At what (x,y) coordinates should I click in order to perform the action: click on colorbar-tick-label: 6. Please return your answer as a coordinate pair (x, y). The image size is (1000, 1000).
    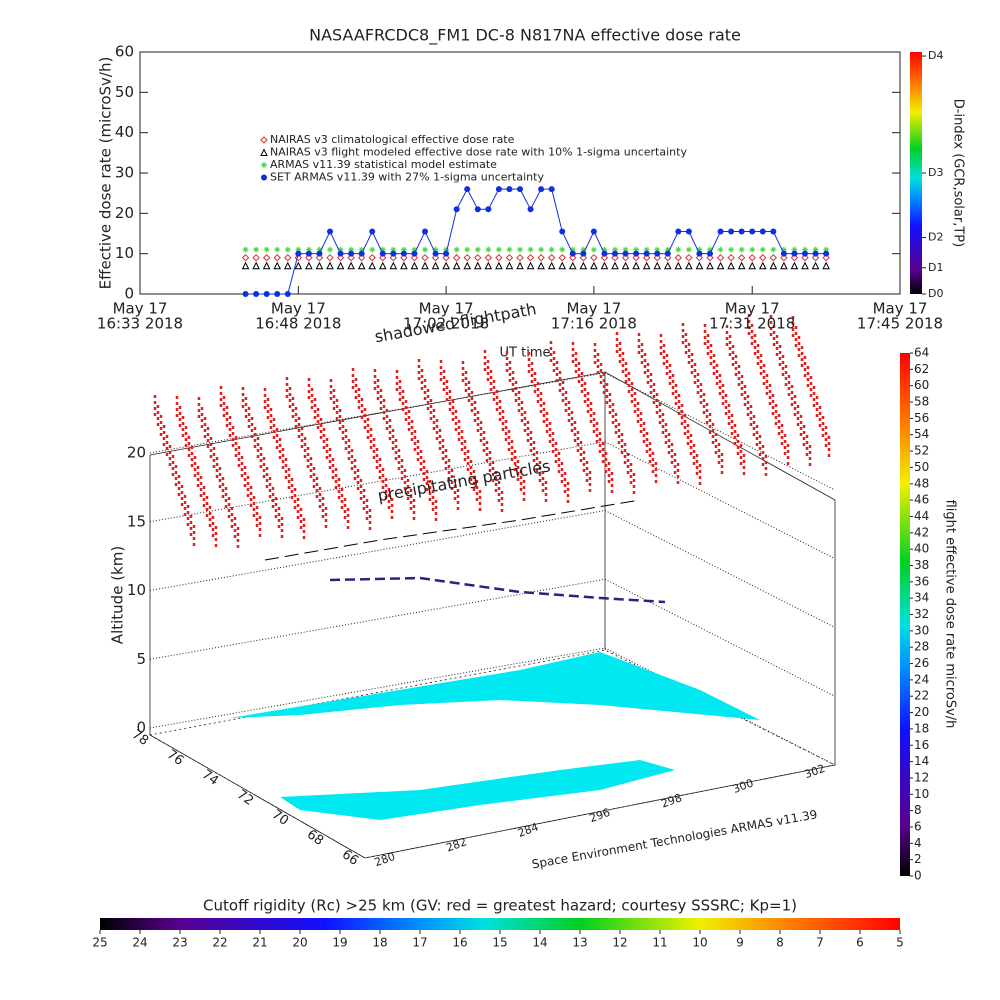
    Looking at the image, I should click on (918, 826).